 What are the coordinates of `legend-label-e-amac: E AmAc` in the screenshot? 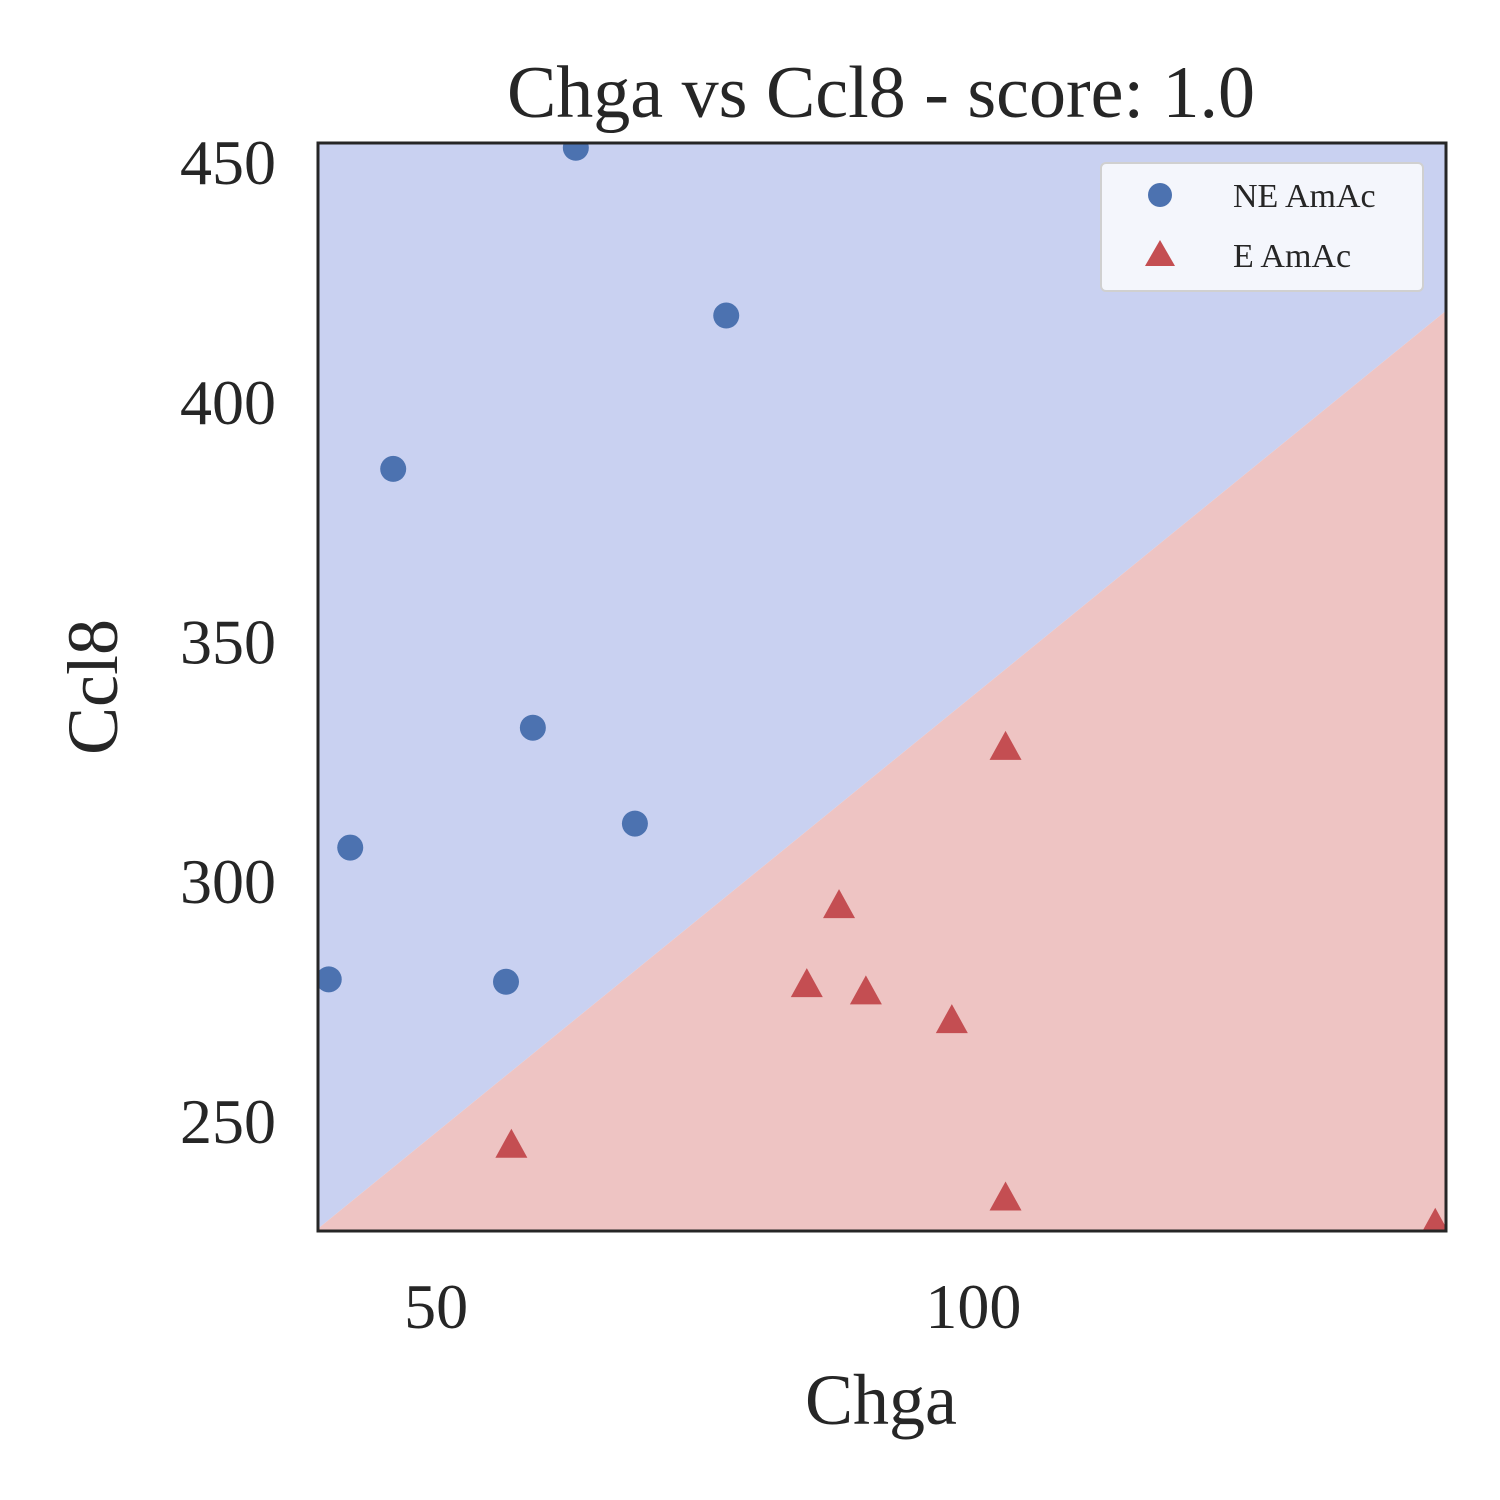 It's located at (1292, 256).